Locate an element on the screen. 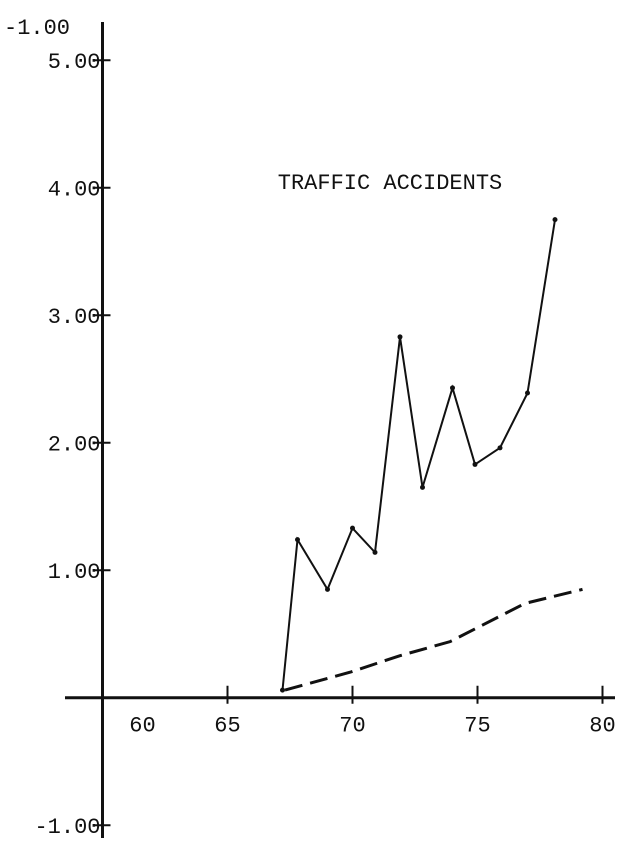  x-tick-label: 75 is located at coordinates (477, 726).